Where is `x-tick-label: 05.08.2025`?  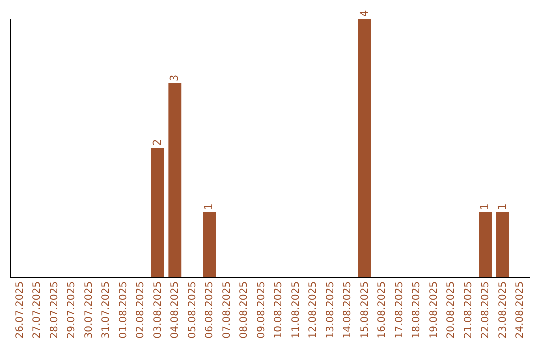 x-tick-label: 05.08.2025 is located at coordinates (192, 310).